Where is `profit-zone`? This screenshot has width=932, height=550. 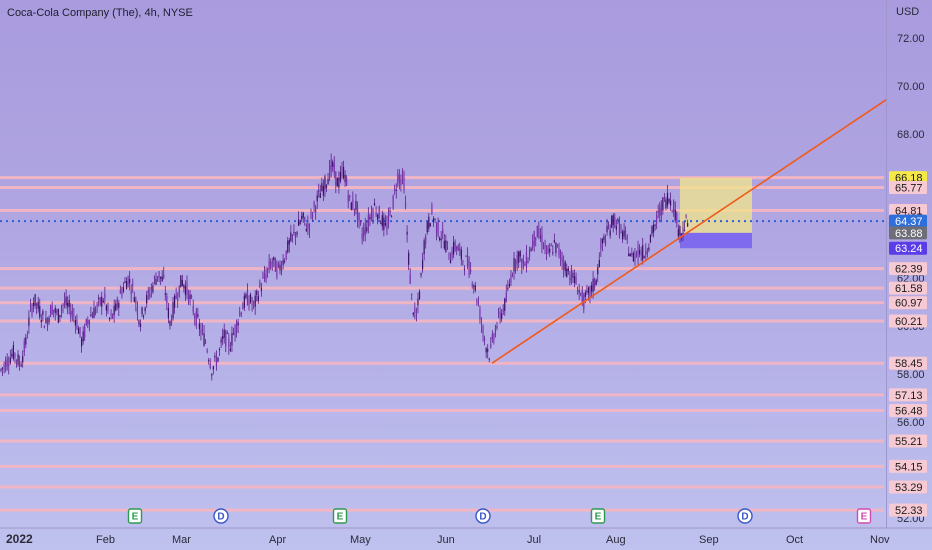 profit-zone is located at coordinates (716, 205).